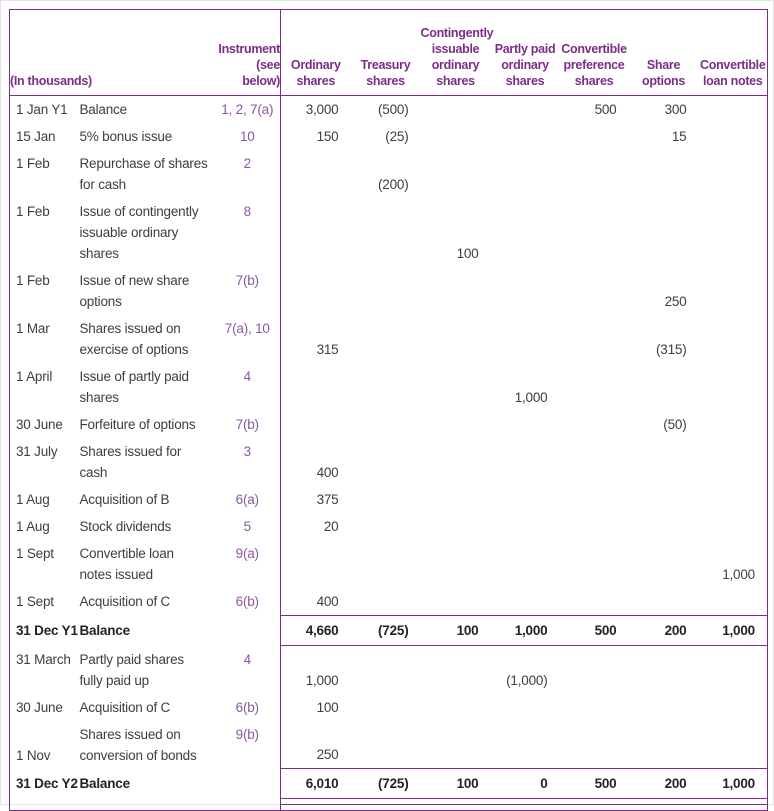 This screenshot has width=774, height=811. What do you see at coordinates (675, 424) in the screenshot?
I see `cell-share-options: (50)` at bounding box center [675, 424].